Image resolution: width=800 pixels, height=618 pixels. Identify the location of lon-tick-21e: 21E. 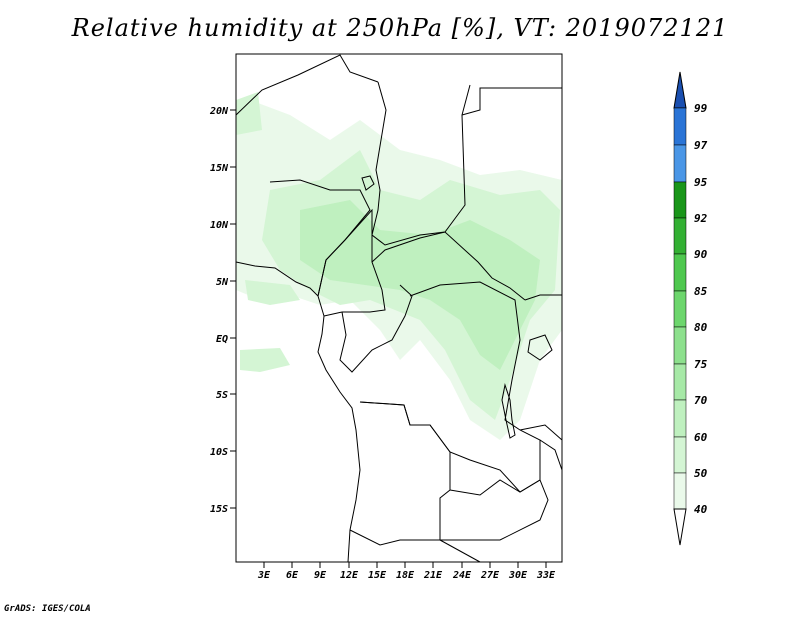
(433, 575).